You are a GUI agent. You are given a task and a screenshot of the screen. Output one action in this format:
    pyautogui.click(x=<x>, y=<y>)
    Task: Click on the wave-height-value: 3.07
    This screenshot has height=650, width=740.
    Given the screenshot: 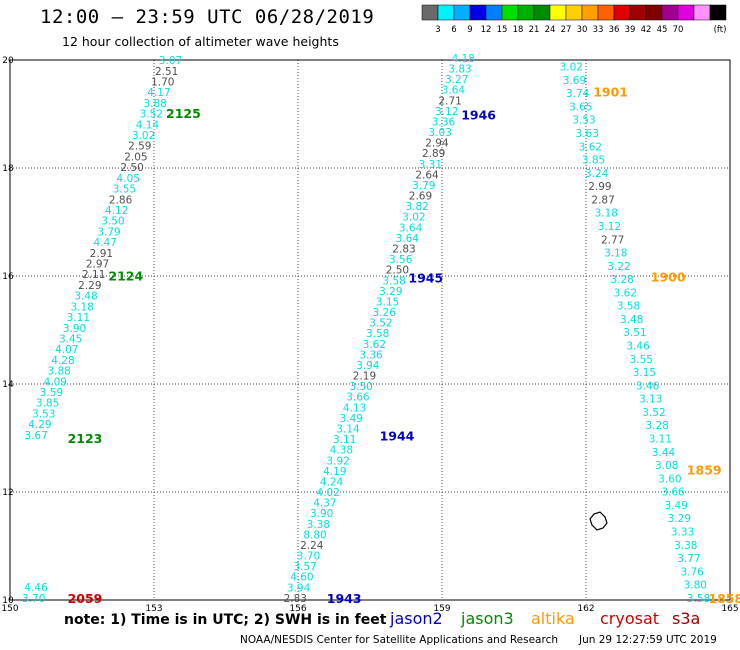 What is the action you would take?
    pyautogui.click(x=170, y=61)
    